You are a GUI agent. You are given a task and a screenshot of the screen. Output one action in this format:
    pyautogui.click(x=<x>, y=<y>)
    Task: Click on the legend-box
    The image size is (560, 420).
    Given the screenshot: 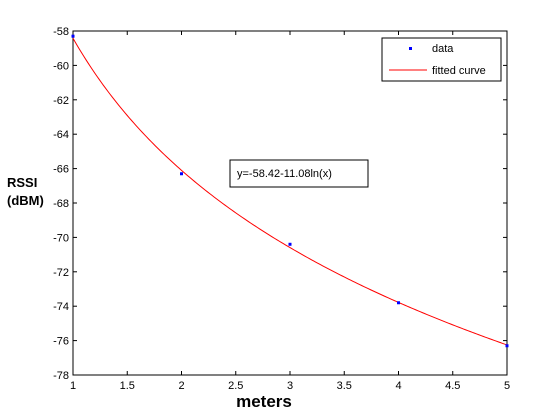 What is the action you would take?
    pyautogui.click(x=441, y=59)
    